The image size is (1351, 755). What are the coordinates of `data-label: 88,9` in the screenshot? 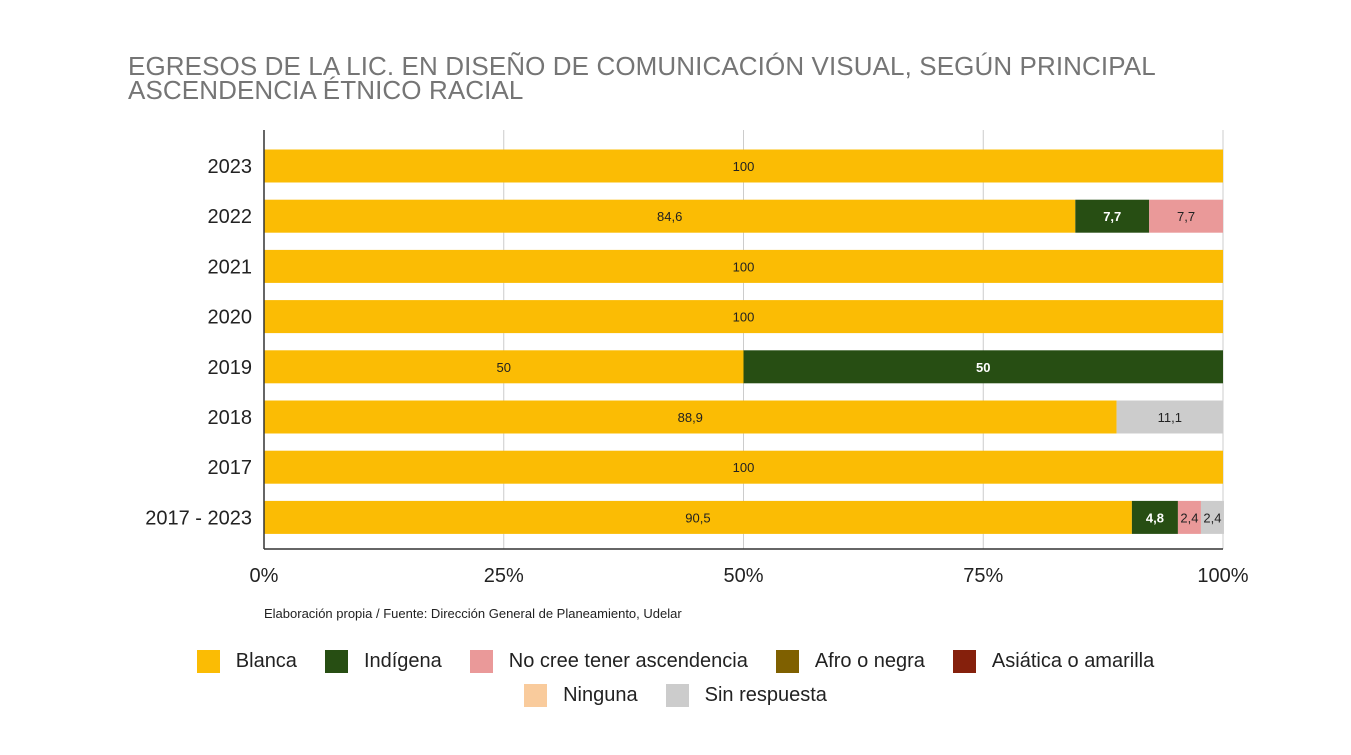 It's located at (690, 417).